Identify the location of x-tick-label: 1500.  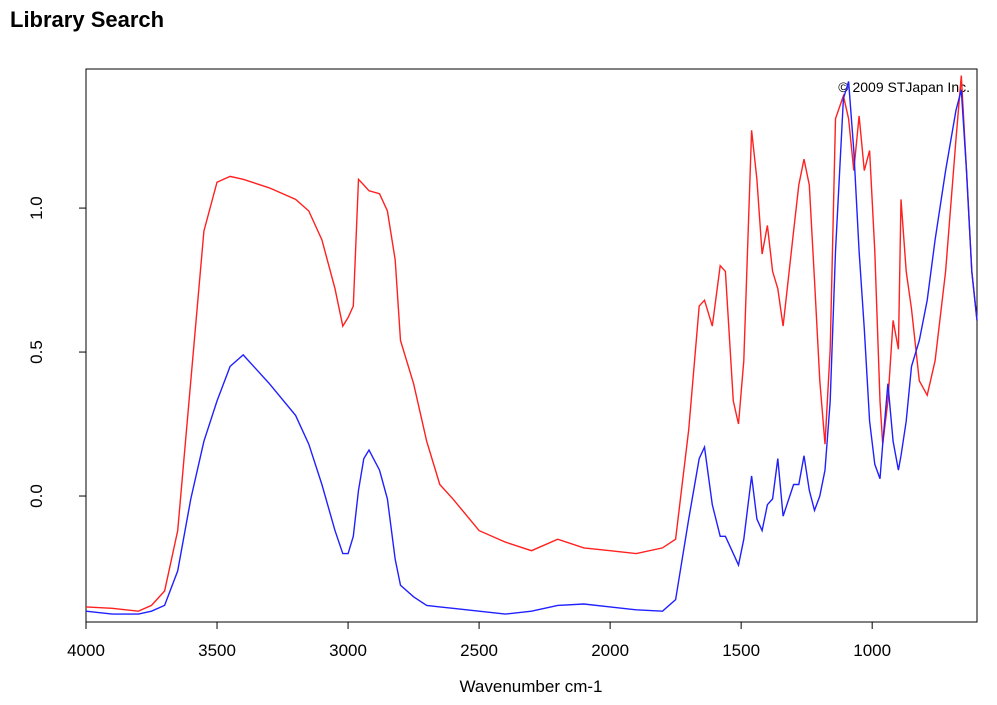
(741, 650).